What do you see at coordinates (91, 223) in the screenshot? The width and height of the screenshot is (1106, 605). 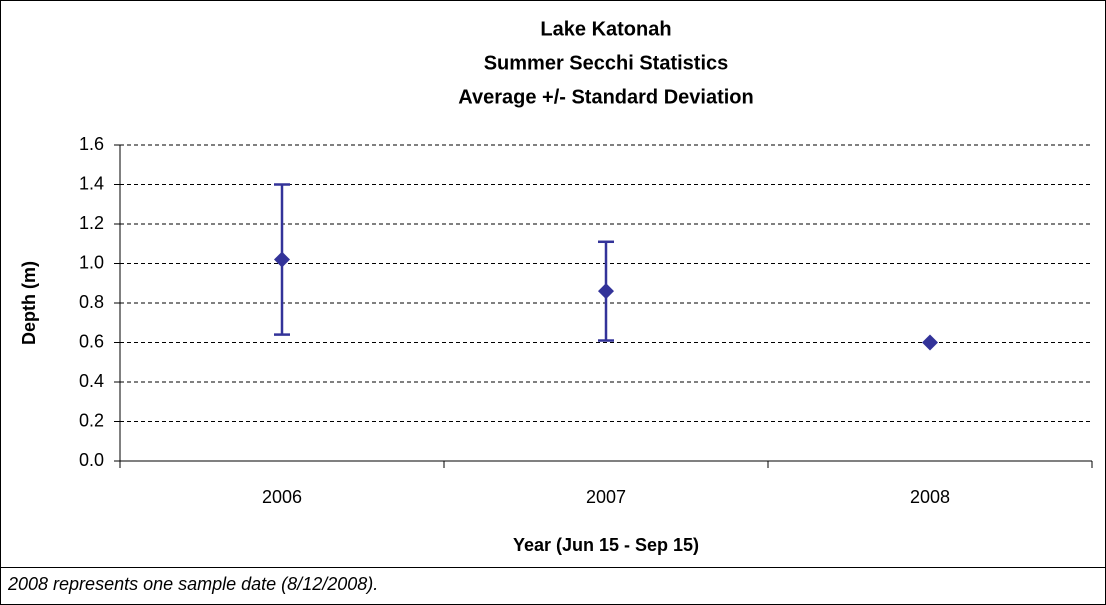 I see `y-tick-label: 1.2` at bounding box center [91, 223].